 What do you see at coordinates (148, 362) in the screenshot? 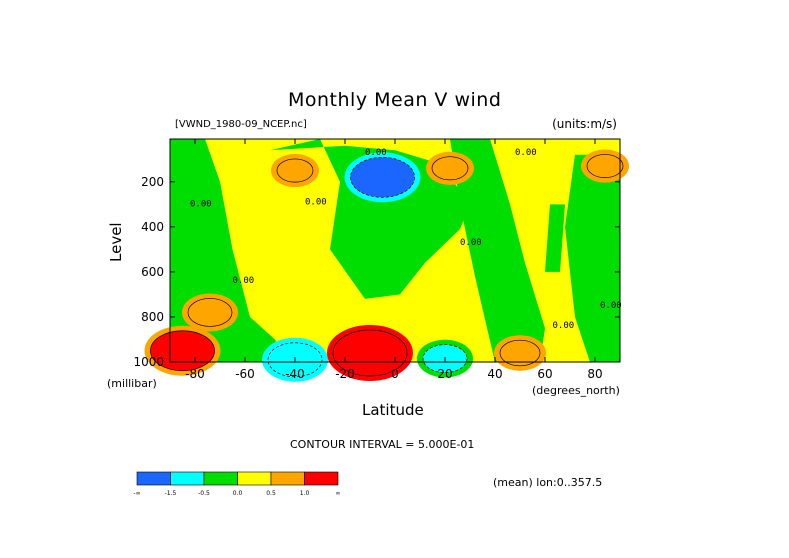
I see `y-tick-label: 1000` at bounding box center [148, 362].